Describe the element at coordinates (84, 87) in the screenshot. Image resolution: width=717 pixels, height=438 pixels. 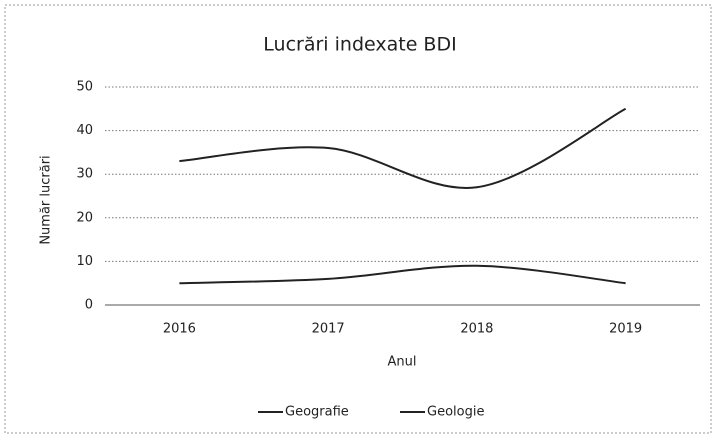
I see `y-tick-label: 50` at that location.